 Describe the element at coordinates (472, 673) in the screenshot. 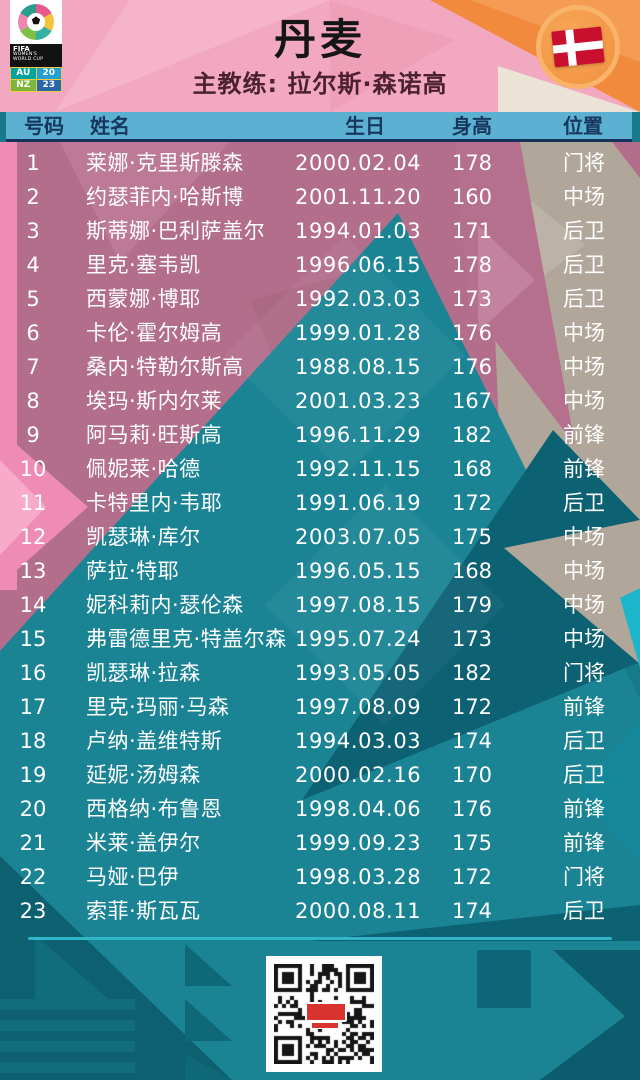

I see `cell-height: 182` at that location.